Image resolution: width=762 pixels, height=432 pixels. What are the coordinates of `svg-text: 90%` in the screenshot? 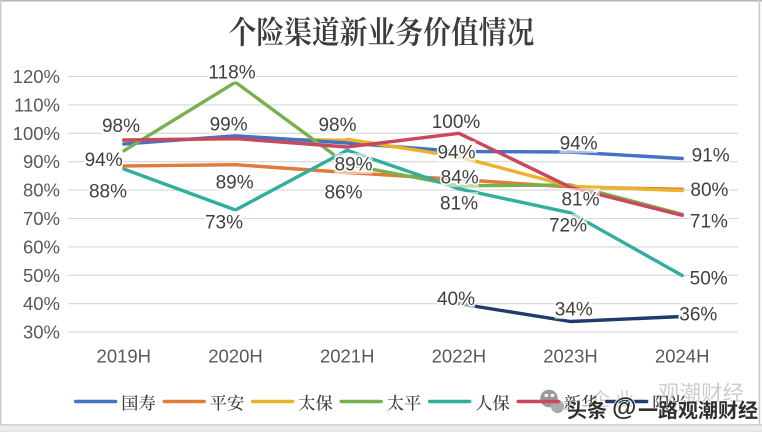 It's located at (41, 161).